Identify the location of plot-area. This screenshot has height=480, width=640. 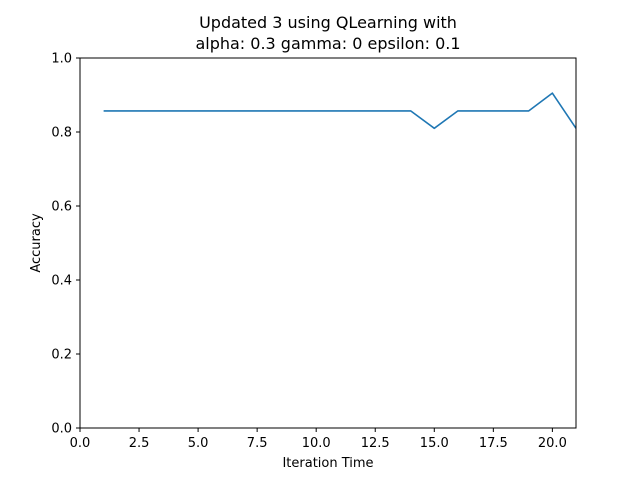
(339, 111).